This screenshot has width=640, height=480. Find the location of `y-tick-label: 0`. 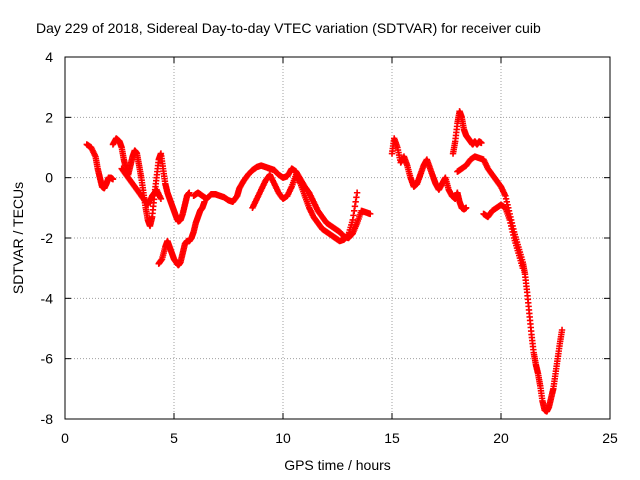

y-tick-label: 0 is located at coordinates (49, 178).